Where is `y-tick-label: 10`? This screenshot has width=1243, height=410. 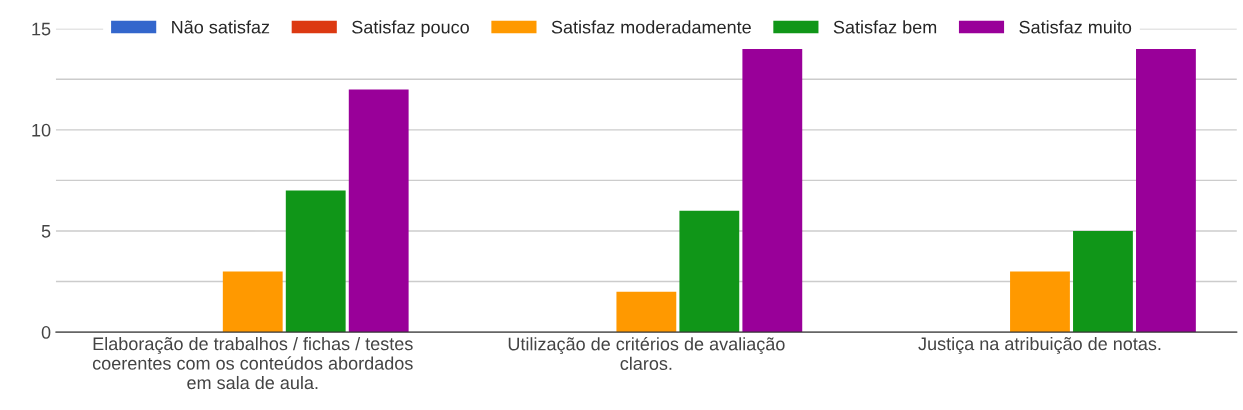 y-tick-label: 10 is located at coordinates (41, 130).